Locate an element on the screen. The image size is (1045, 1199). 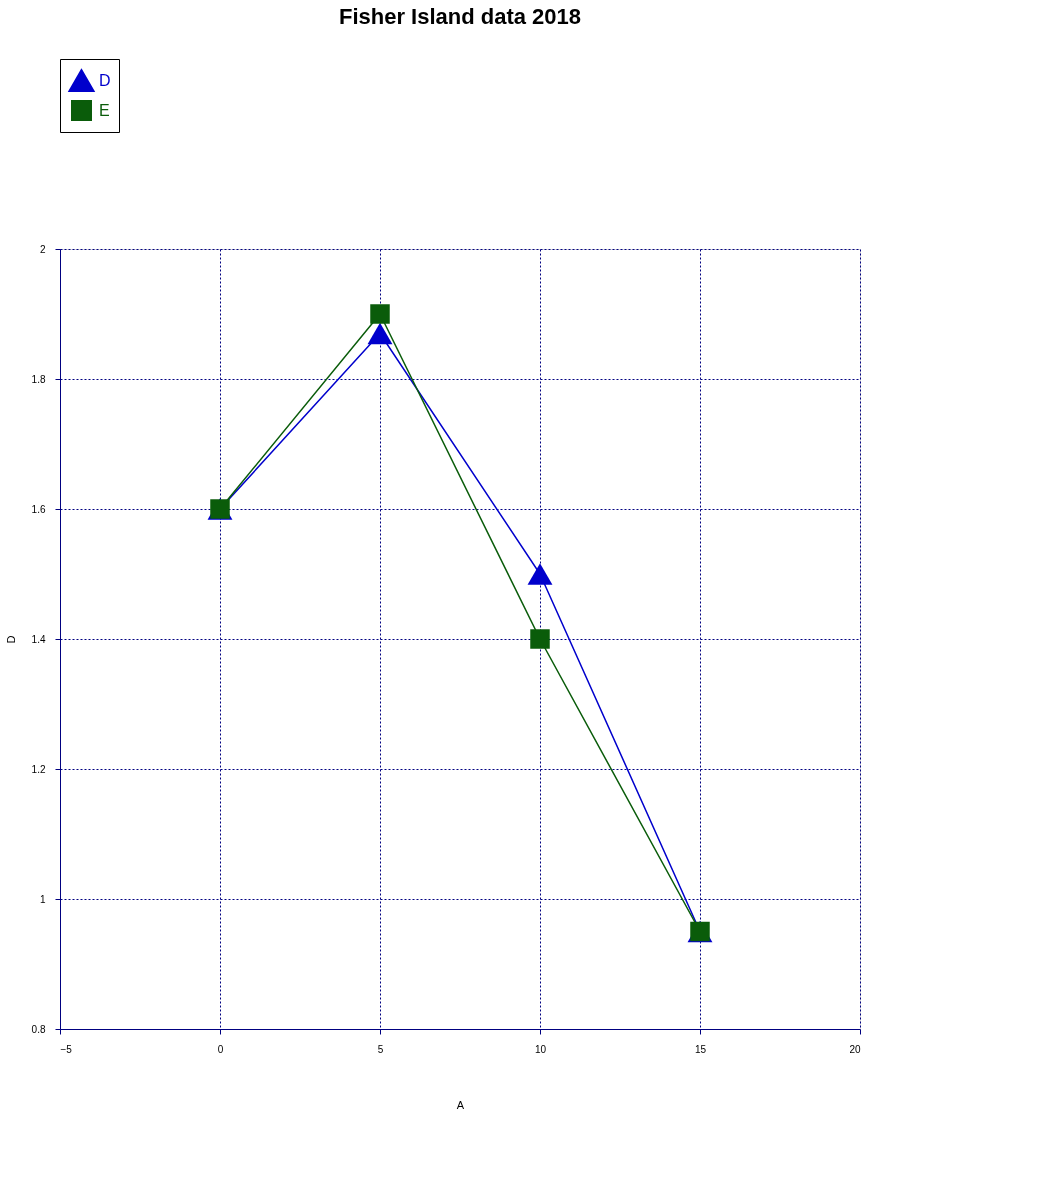
y-tick-label: 1.2 is located at coordinates (38, 769).